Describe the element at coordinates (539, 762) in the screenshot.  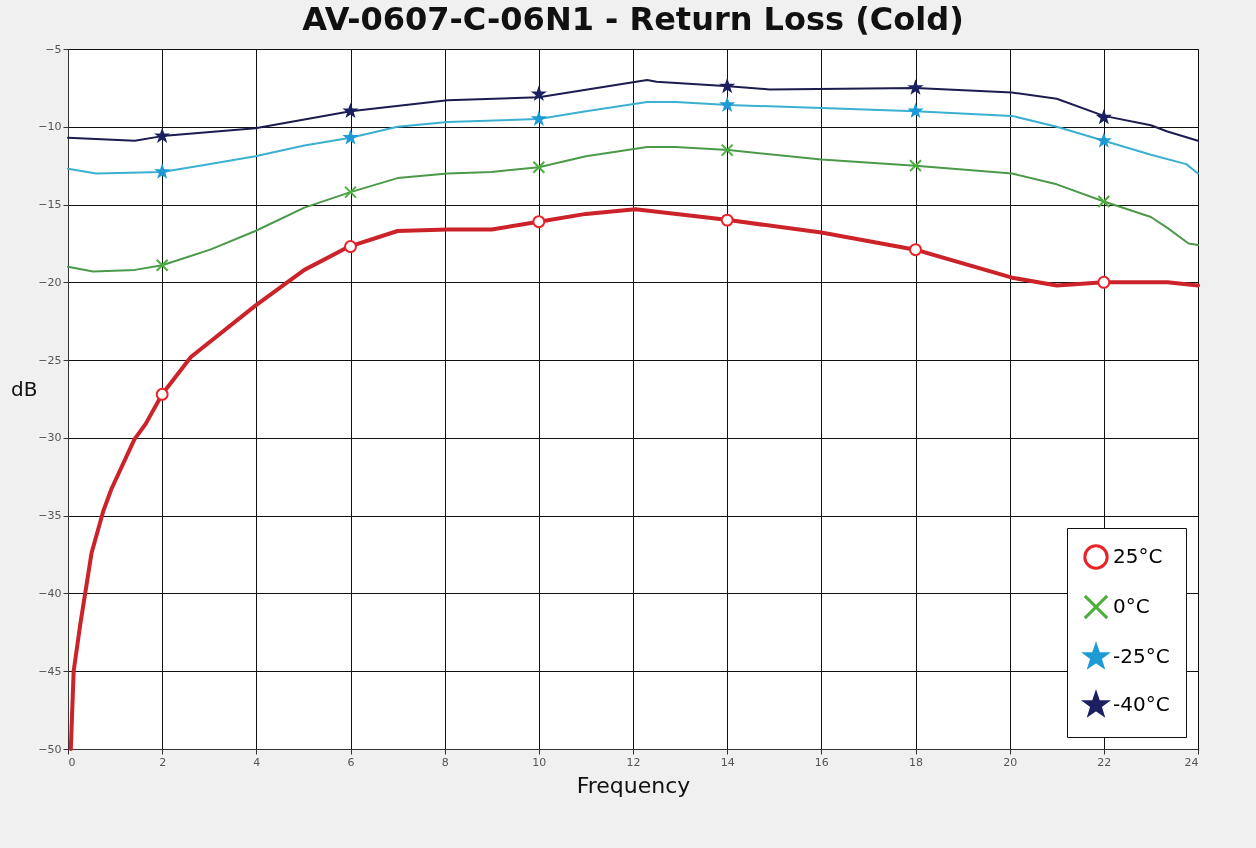
I see `x-tick-label: 10` at that location.